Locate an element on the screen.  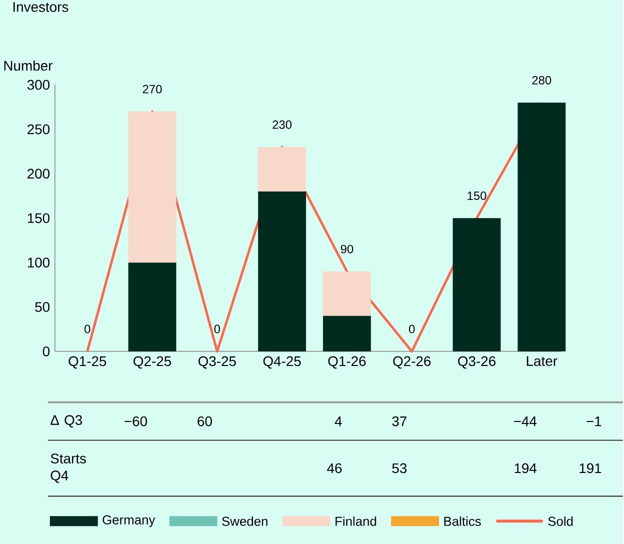
total-label: 270 is located at coordinates (152, 89).